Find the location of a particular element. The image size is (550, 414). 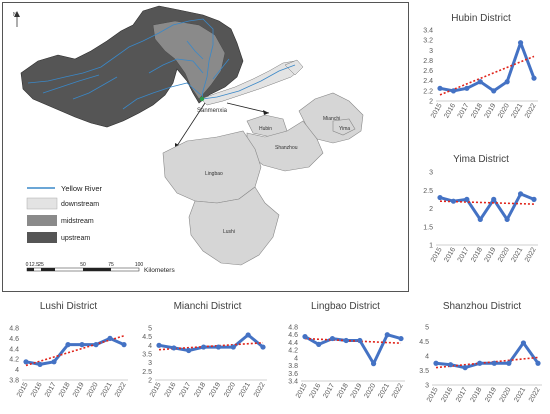

y-tick-label: 4.4 is located at coordinates (293, 343).